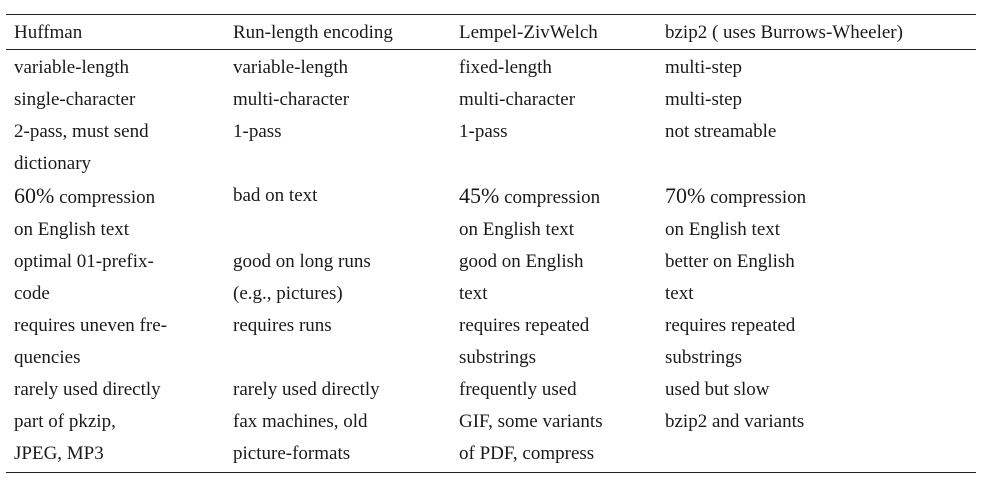  Describe the element at coordinates (300, 421) in the screenshot. I see `cell-text: fax machines, old` at that location.